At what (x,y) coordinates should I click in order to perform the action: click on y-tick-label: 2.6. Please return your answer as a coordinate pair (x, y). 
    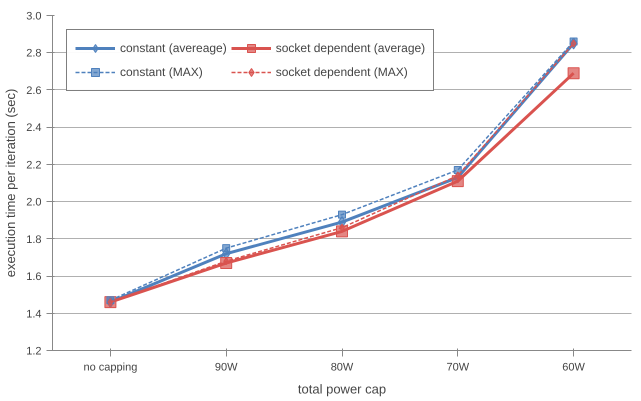
    Looking at the image, I should click on (34, 90).